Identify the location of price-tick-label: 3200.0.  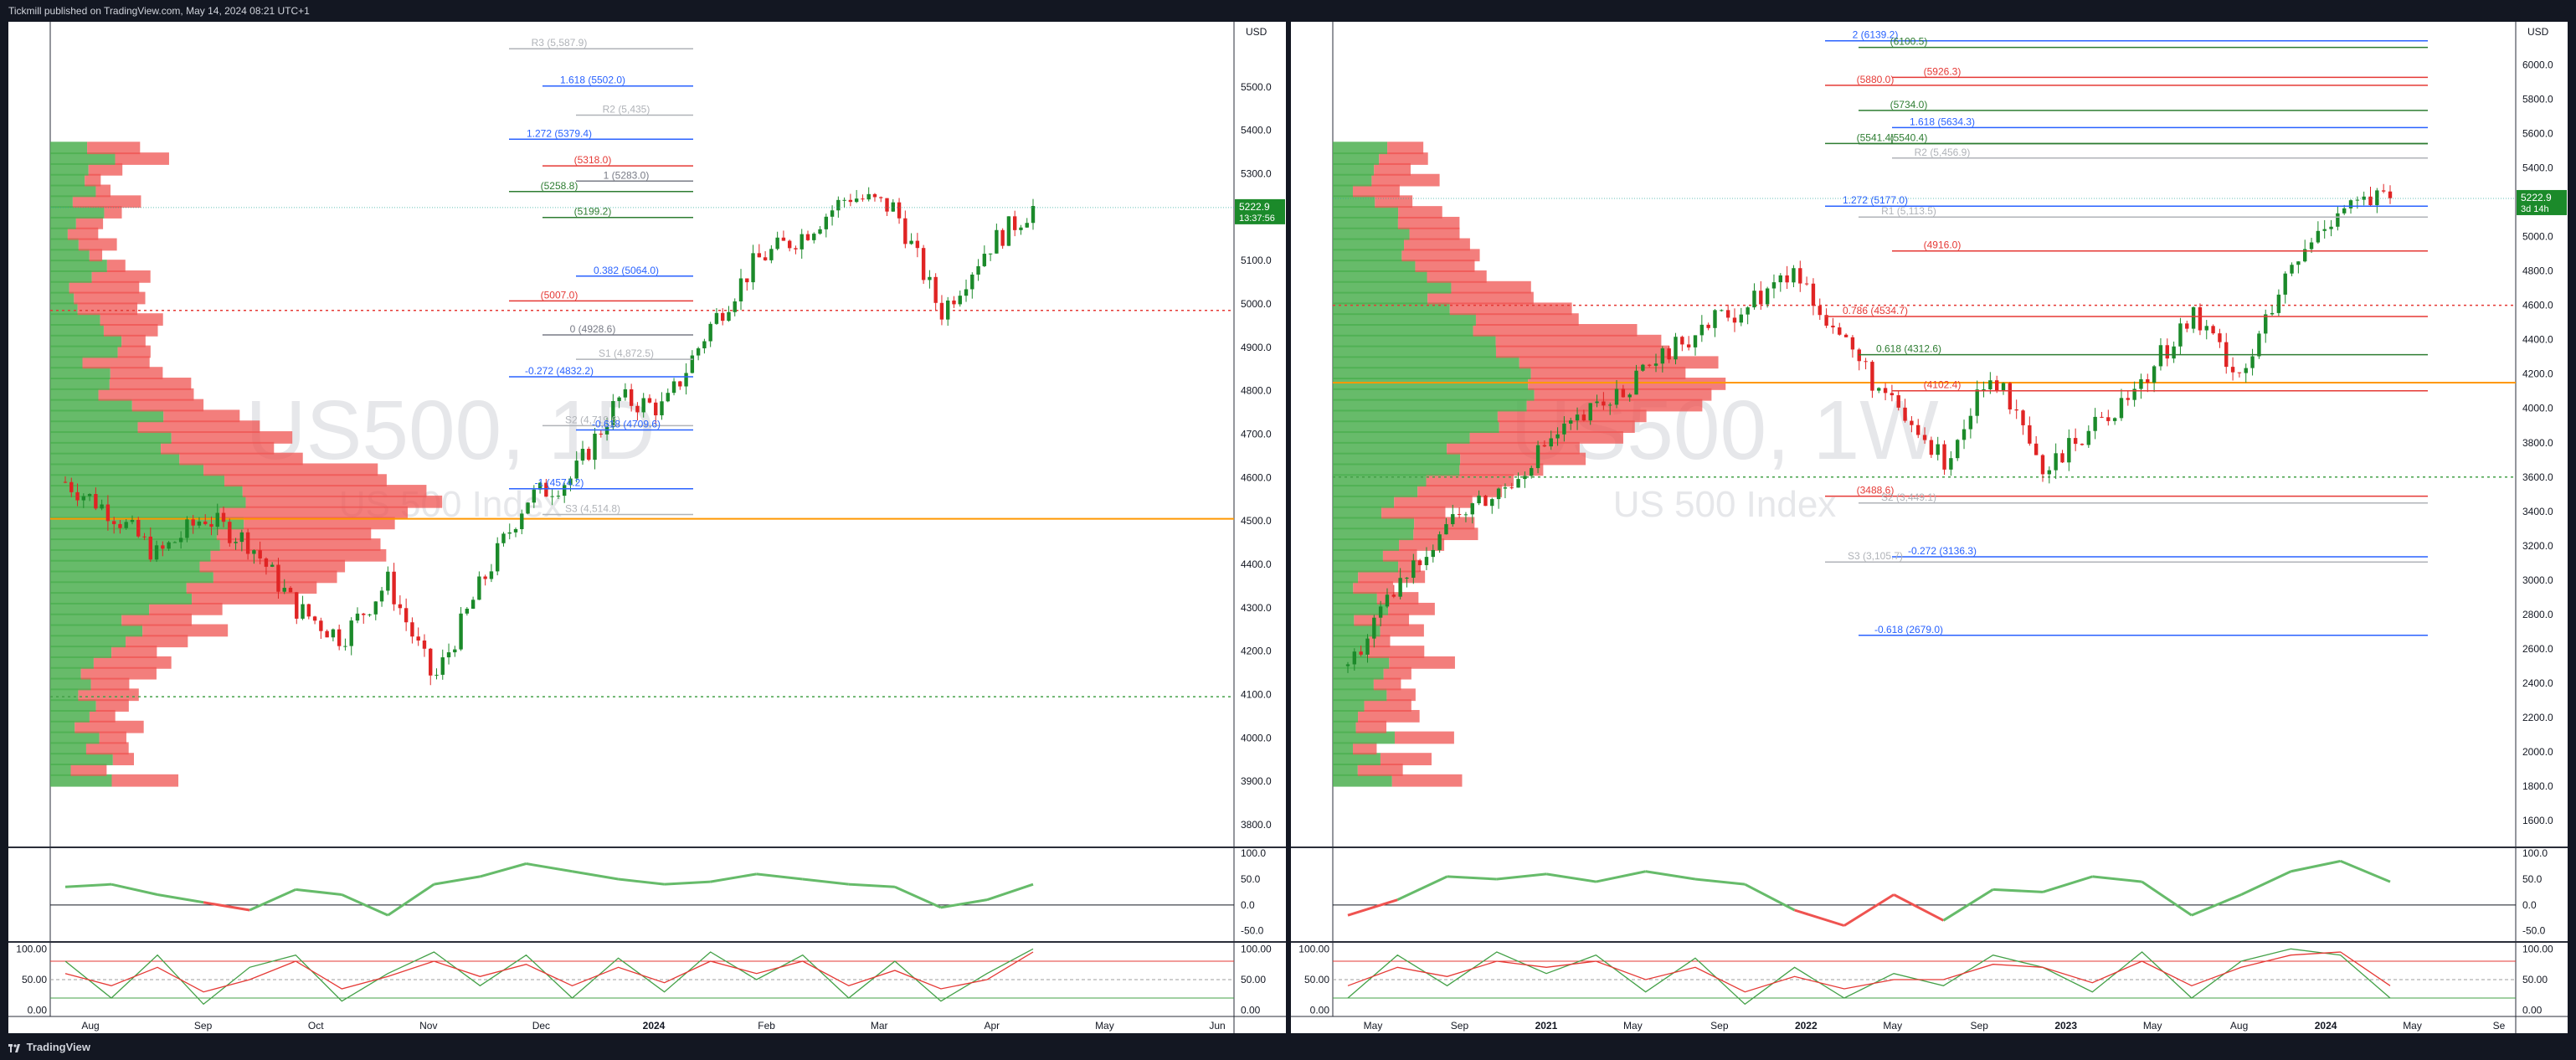
(2538, 546).